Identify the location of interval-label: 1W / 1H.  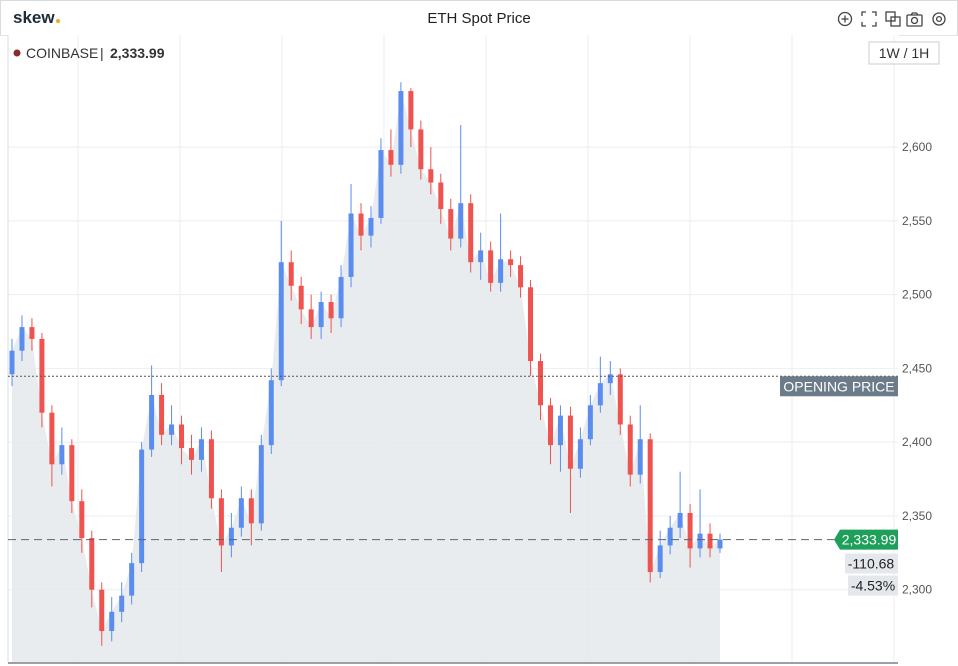
(904, 53).